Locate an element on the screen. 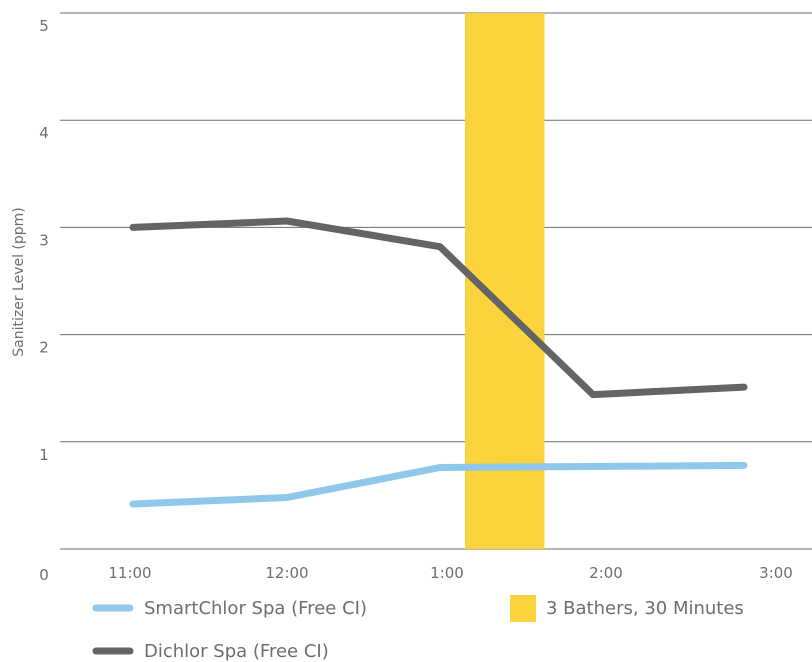 This screenshot has width=812, height=662. y-tick-label: 0 is located at coordinates (44, 575).